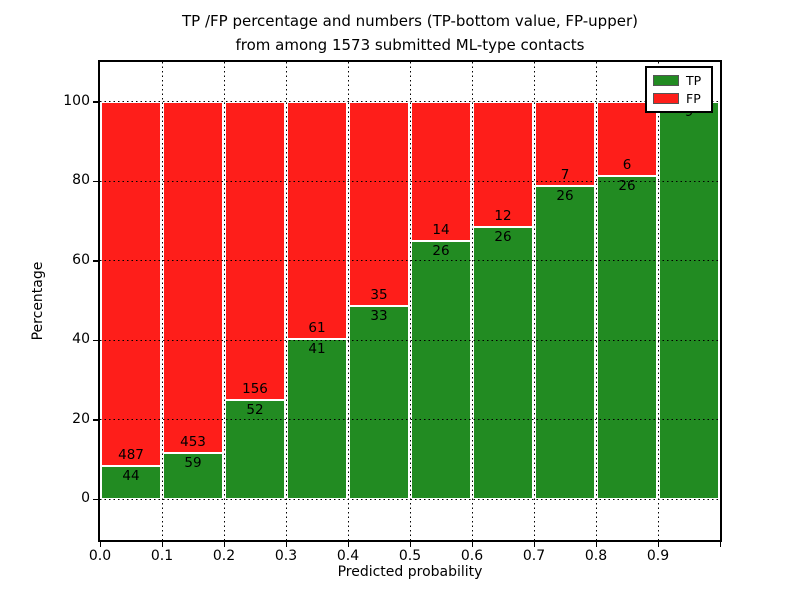 The height and width of the screenshot is (600, 800). Describe the element at coordinates (131, 455) in the screenshot. I see `fp-count-label: 487` at that location.